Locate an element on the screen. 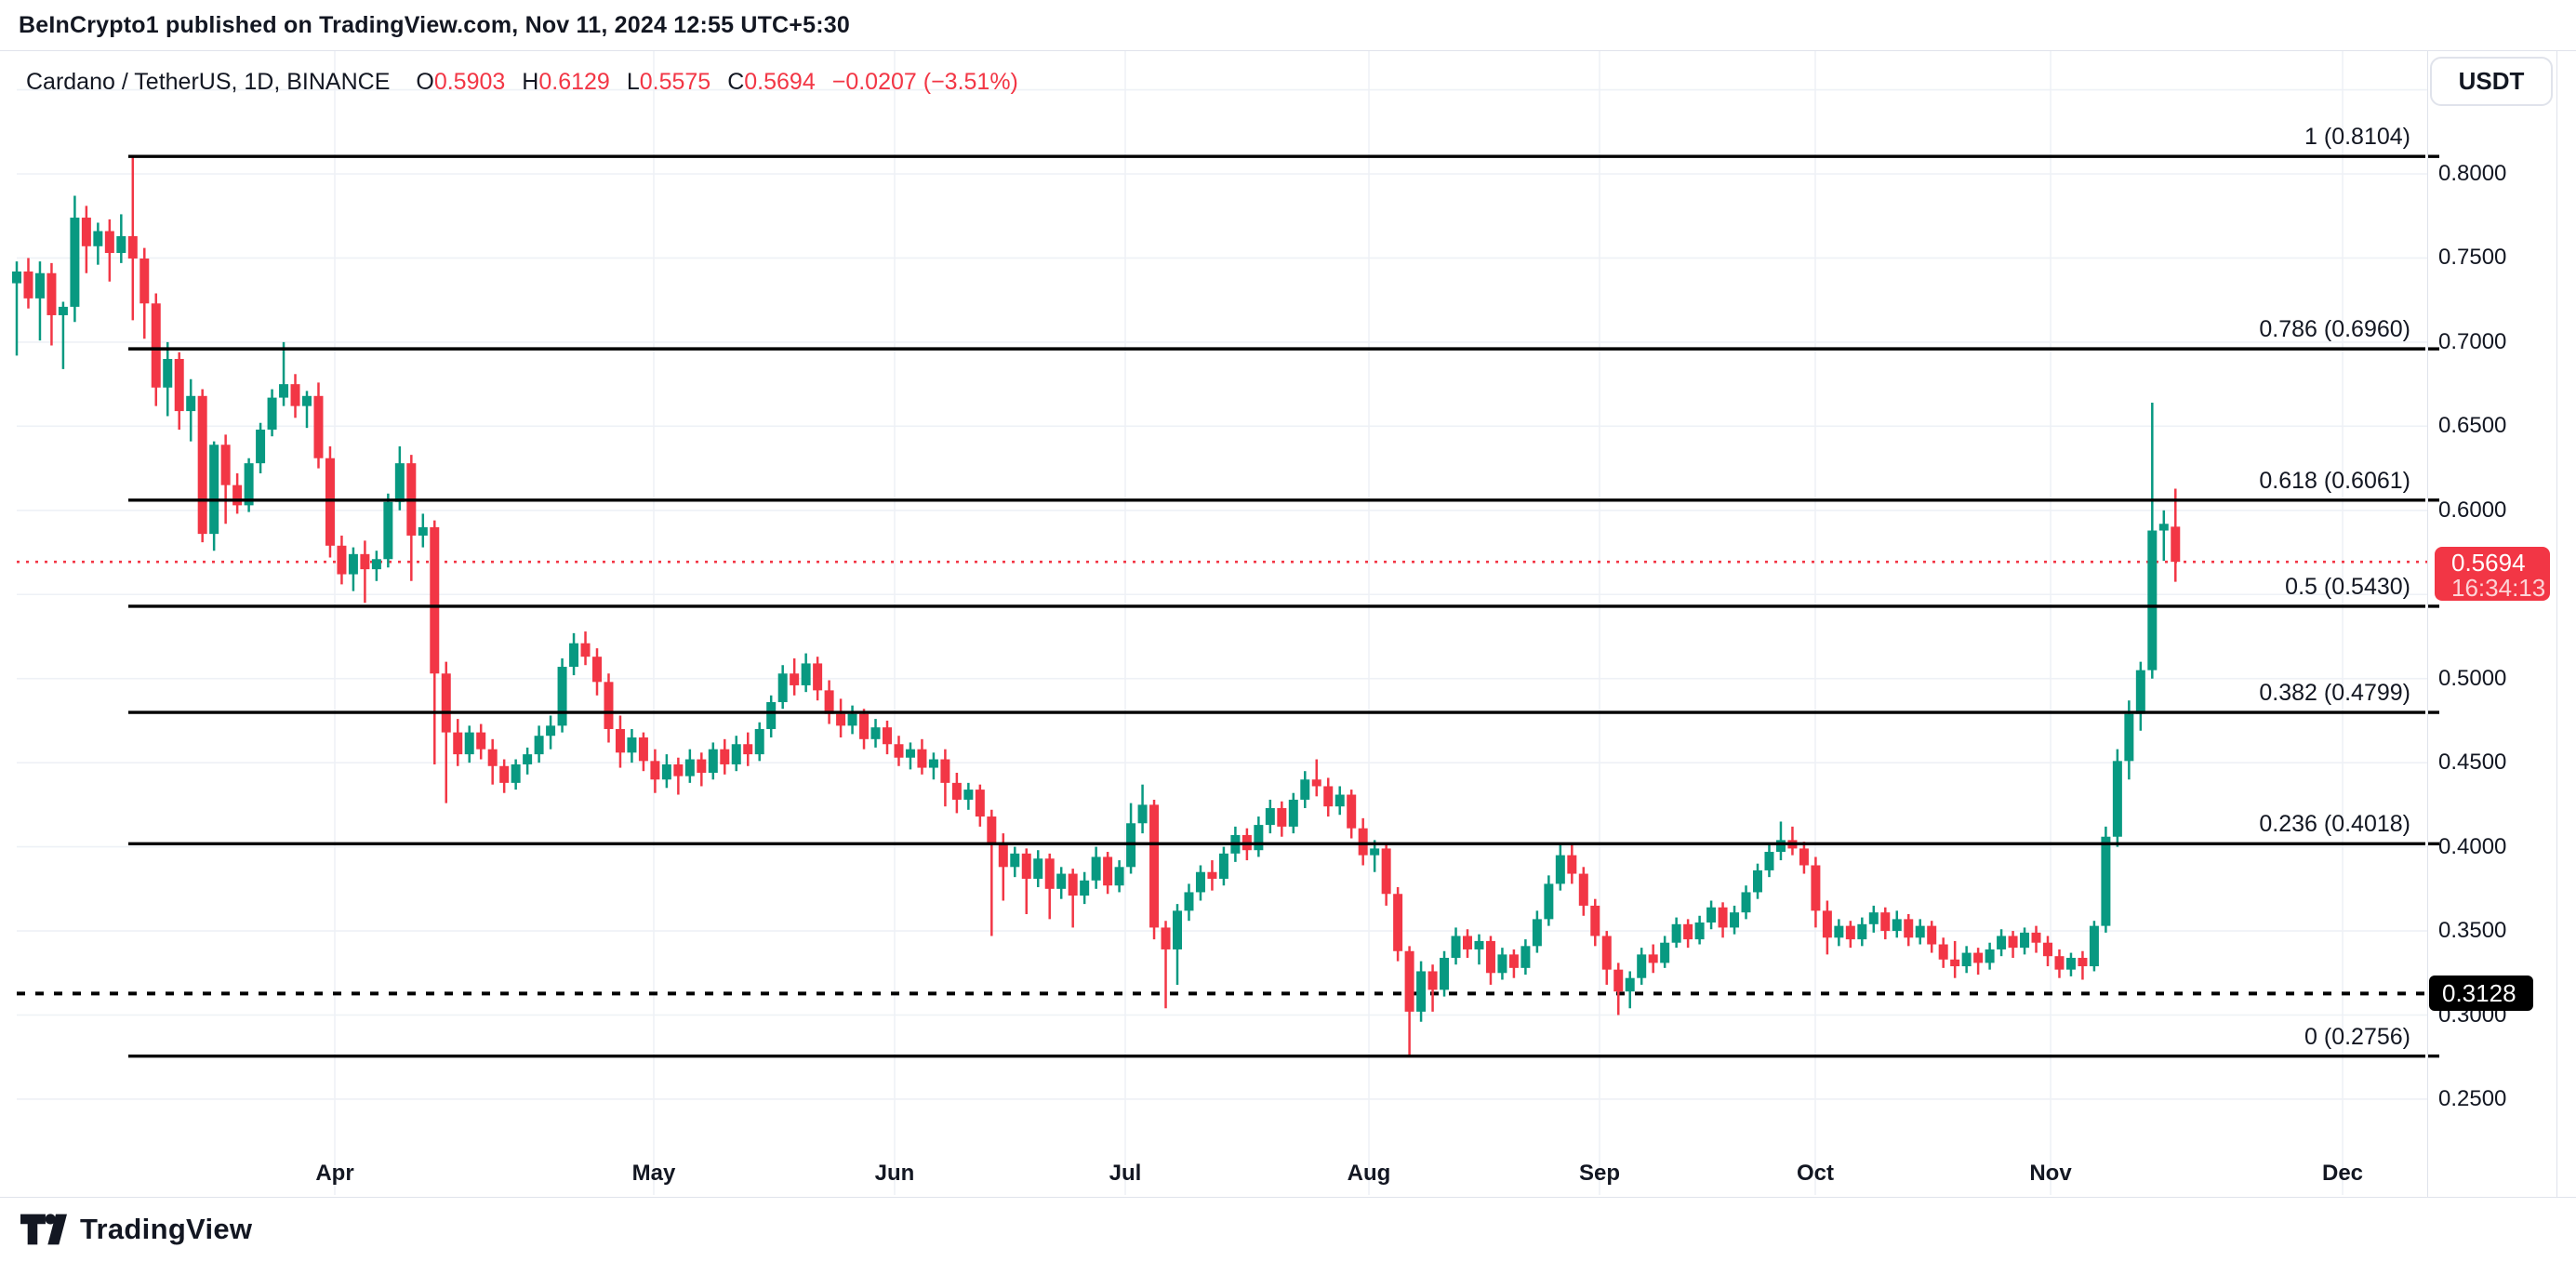 The height and width of the screenshot is (1261, 2576). legend-close: C0.5694 is located at coordinates (771, 81).